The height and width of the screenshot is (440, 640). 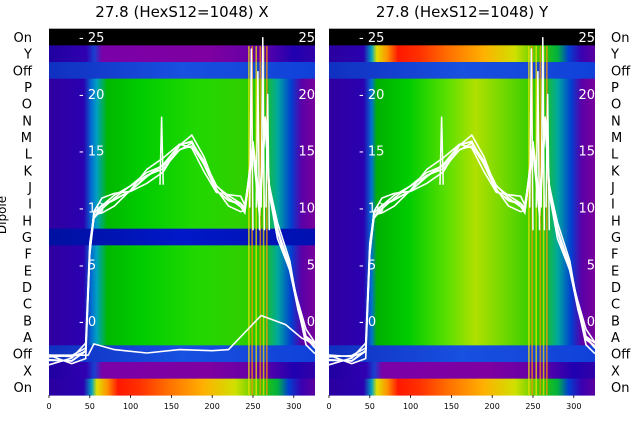 I want to click on xtick-label: 250, so click(x=252, y=406).